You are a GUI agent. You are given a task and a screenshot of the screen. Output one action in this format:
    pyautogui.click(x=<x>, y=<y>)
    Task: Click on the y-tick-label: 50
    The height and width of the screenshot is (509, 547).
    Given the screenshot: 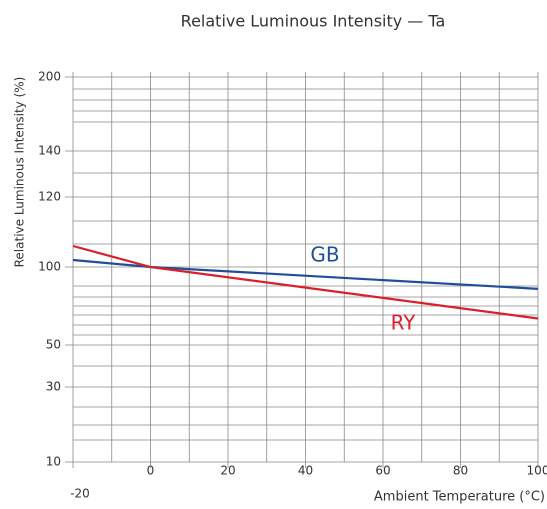 What is the action you would take?
    pyautogui.click(x=53, y=345)
    